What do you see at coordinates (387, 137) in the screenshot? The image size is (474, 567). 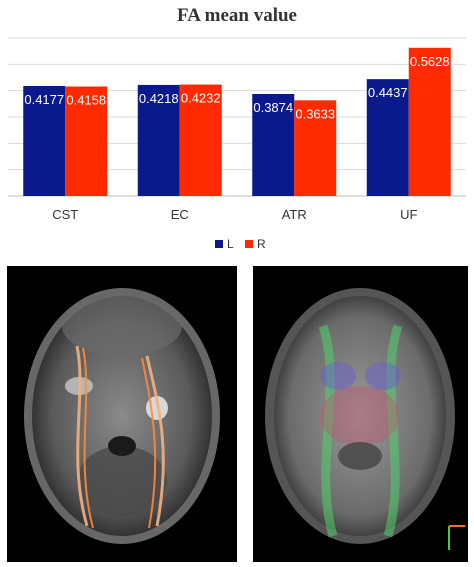 I see `bar-L-UF` at bounding box center [387, 137].